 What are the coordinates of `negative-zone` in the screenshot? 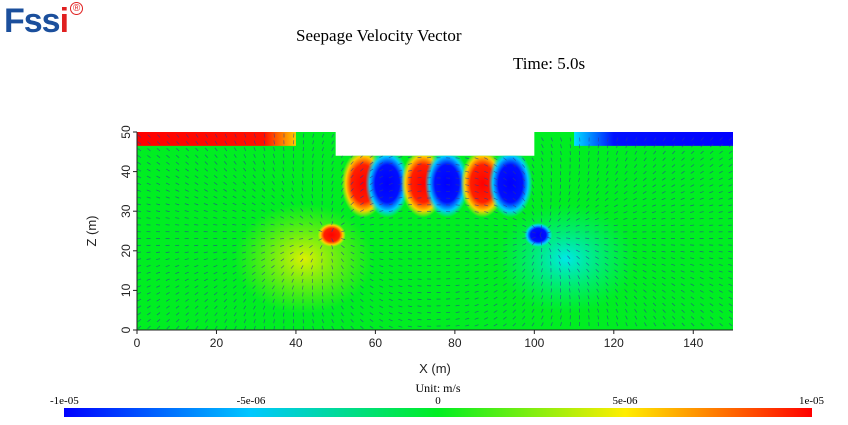 It's located at (566, 258).